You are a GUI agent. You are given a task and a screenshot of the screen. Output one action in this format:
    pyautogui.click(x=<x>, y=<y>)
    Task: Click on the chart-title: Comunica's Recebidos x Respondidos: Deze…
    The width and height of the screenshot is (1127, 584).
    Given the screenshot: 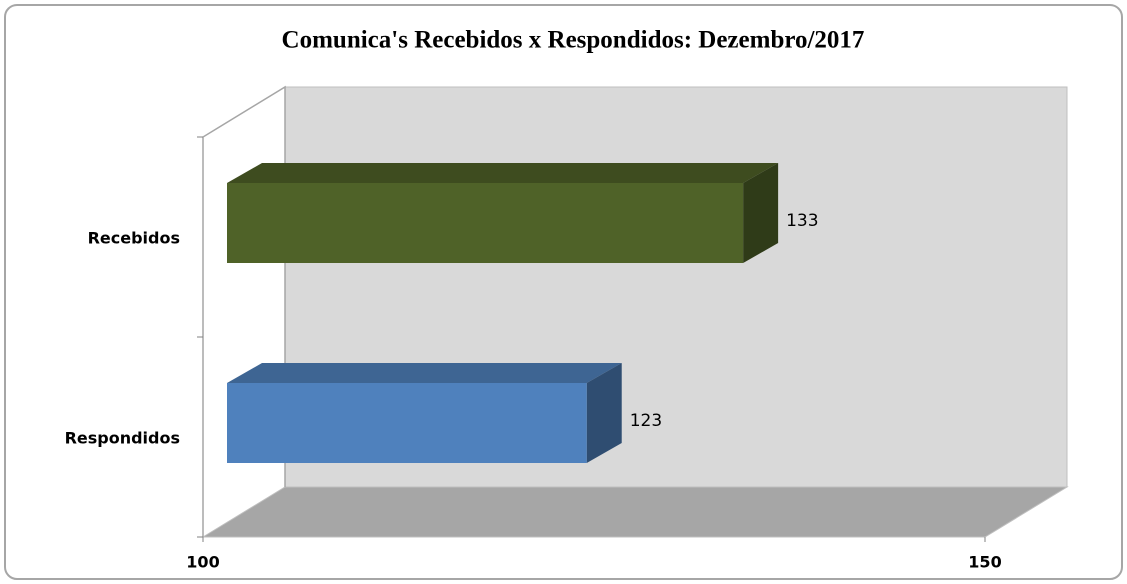 What is the action you would take?
    pyautogui.click(x=573, y=40)
    